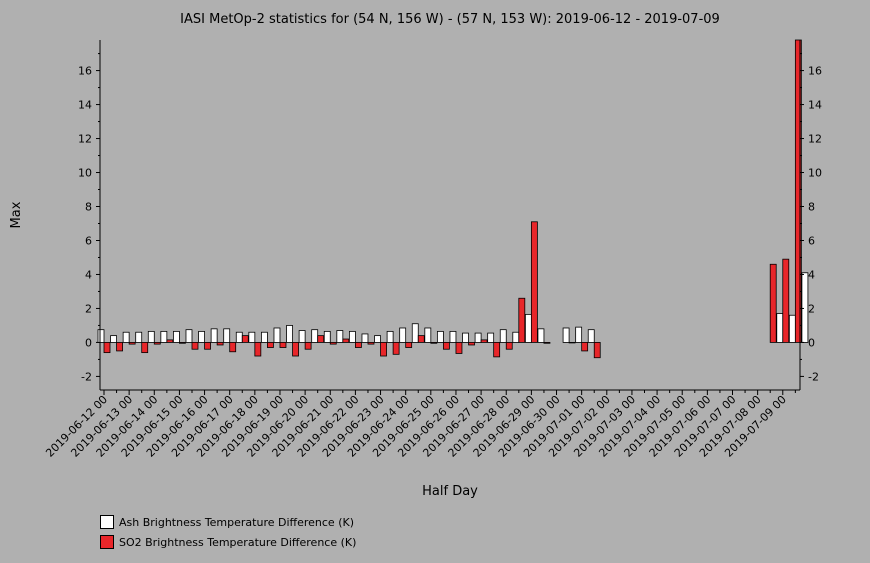 The width and height of the screenshot is (870, 563). What do you see at coordinates (88, 240) in the screenshot?
I see `y-tick-label-left: 6` at bounding box center [88, 240].